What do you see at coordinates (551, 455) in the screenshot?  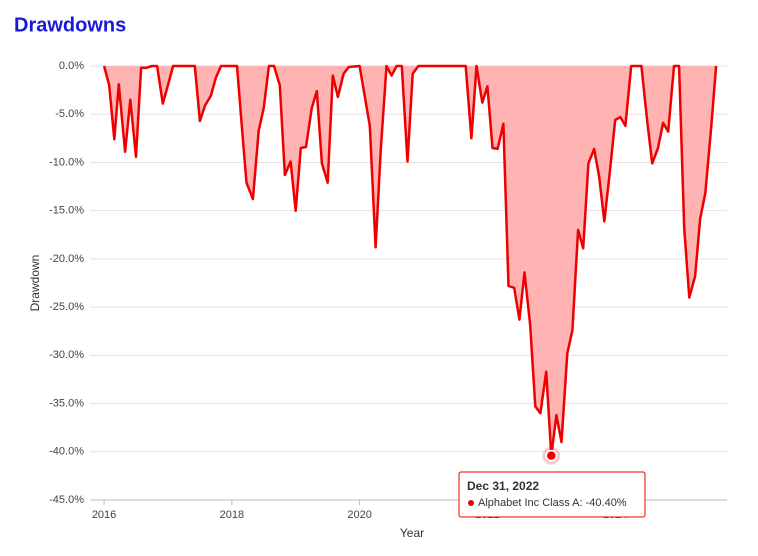 I see `hover-point` at bounding box center [551, 455].